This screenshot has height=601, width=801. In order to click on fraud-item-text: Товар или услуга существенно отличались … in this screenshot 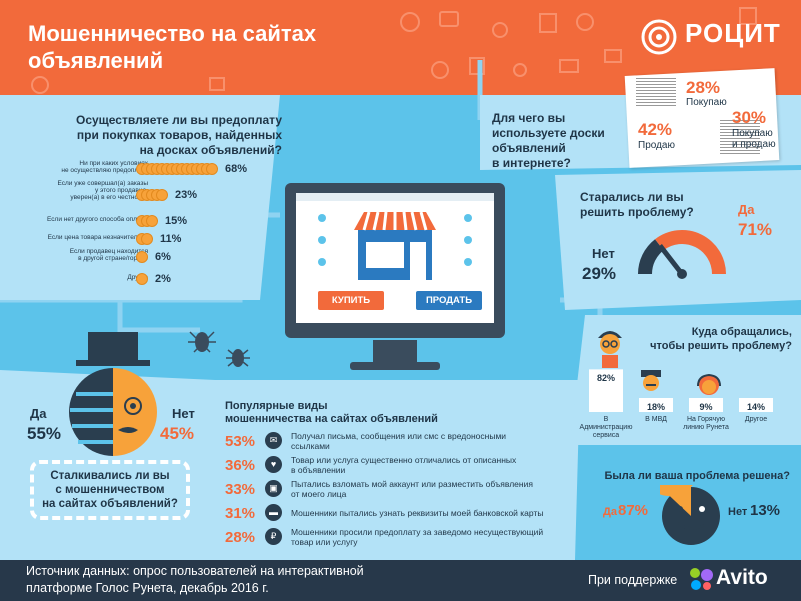, I will do `click(404, 465)`.